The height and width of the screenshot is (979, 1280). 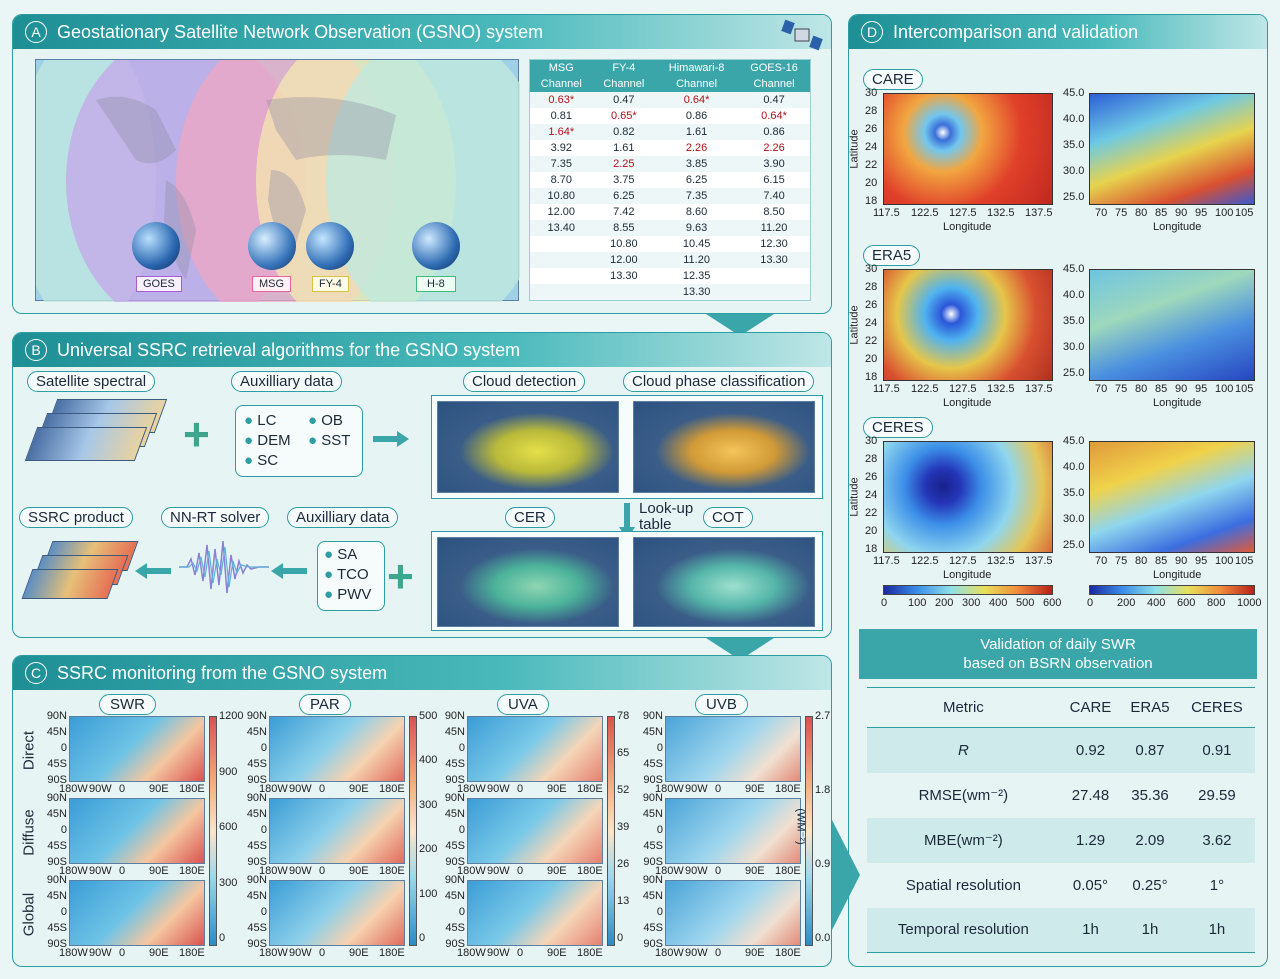 What do you see at coordinates (1061, 840) in the screenshot?
I see `validation-row: MBE(wm⁻²) 1.29 2.09 3.62` at bounding box center [1061, 840].